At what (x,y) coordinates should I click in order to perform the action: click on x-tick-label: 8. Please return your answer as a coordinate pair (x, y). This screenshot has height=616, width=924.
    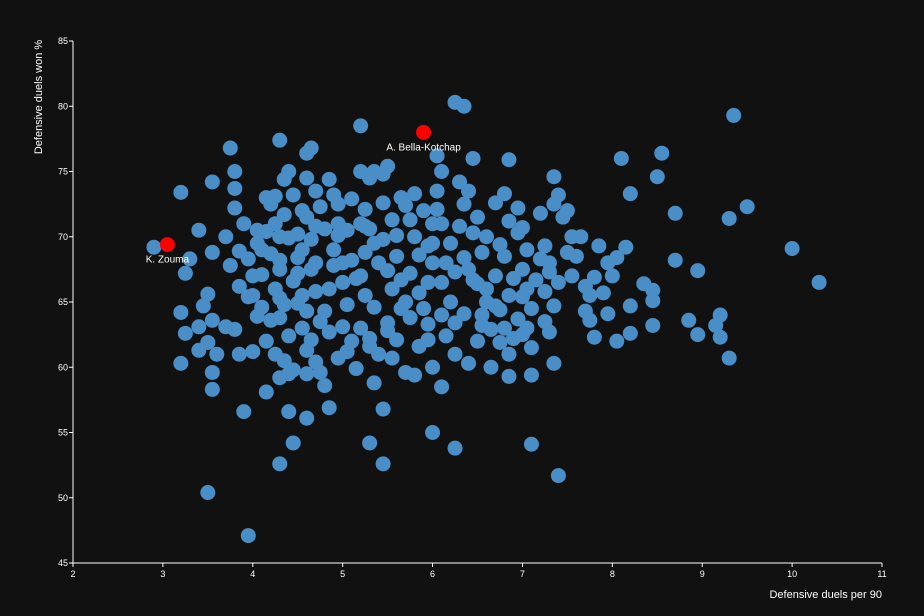
    Looking at the image, I should click on (612, 574).